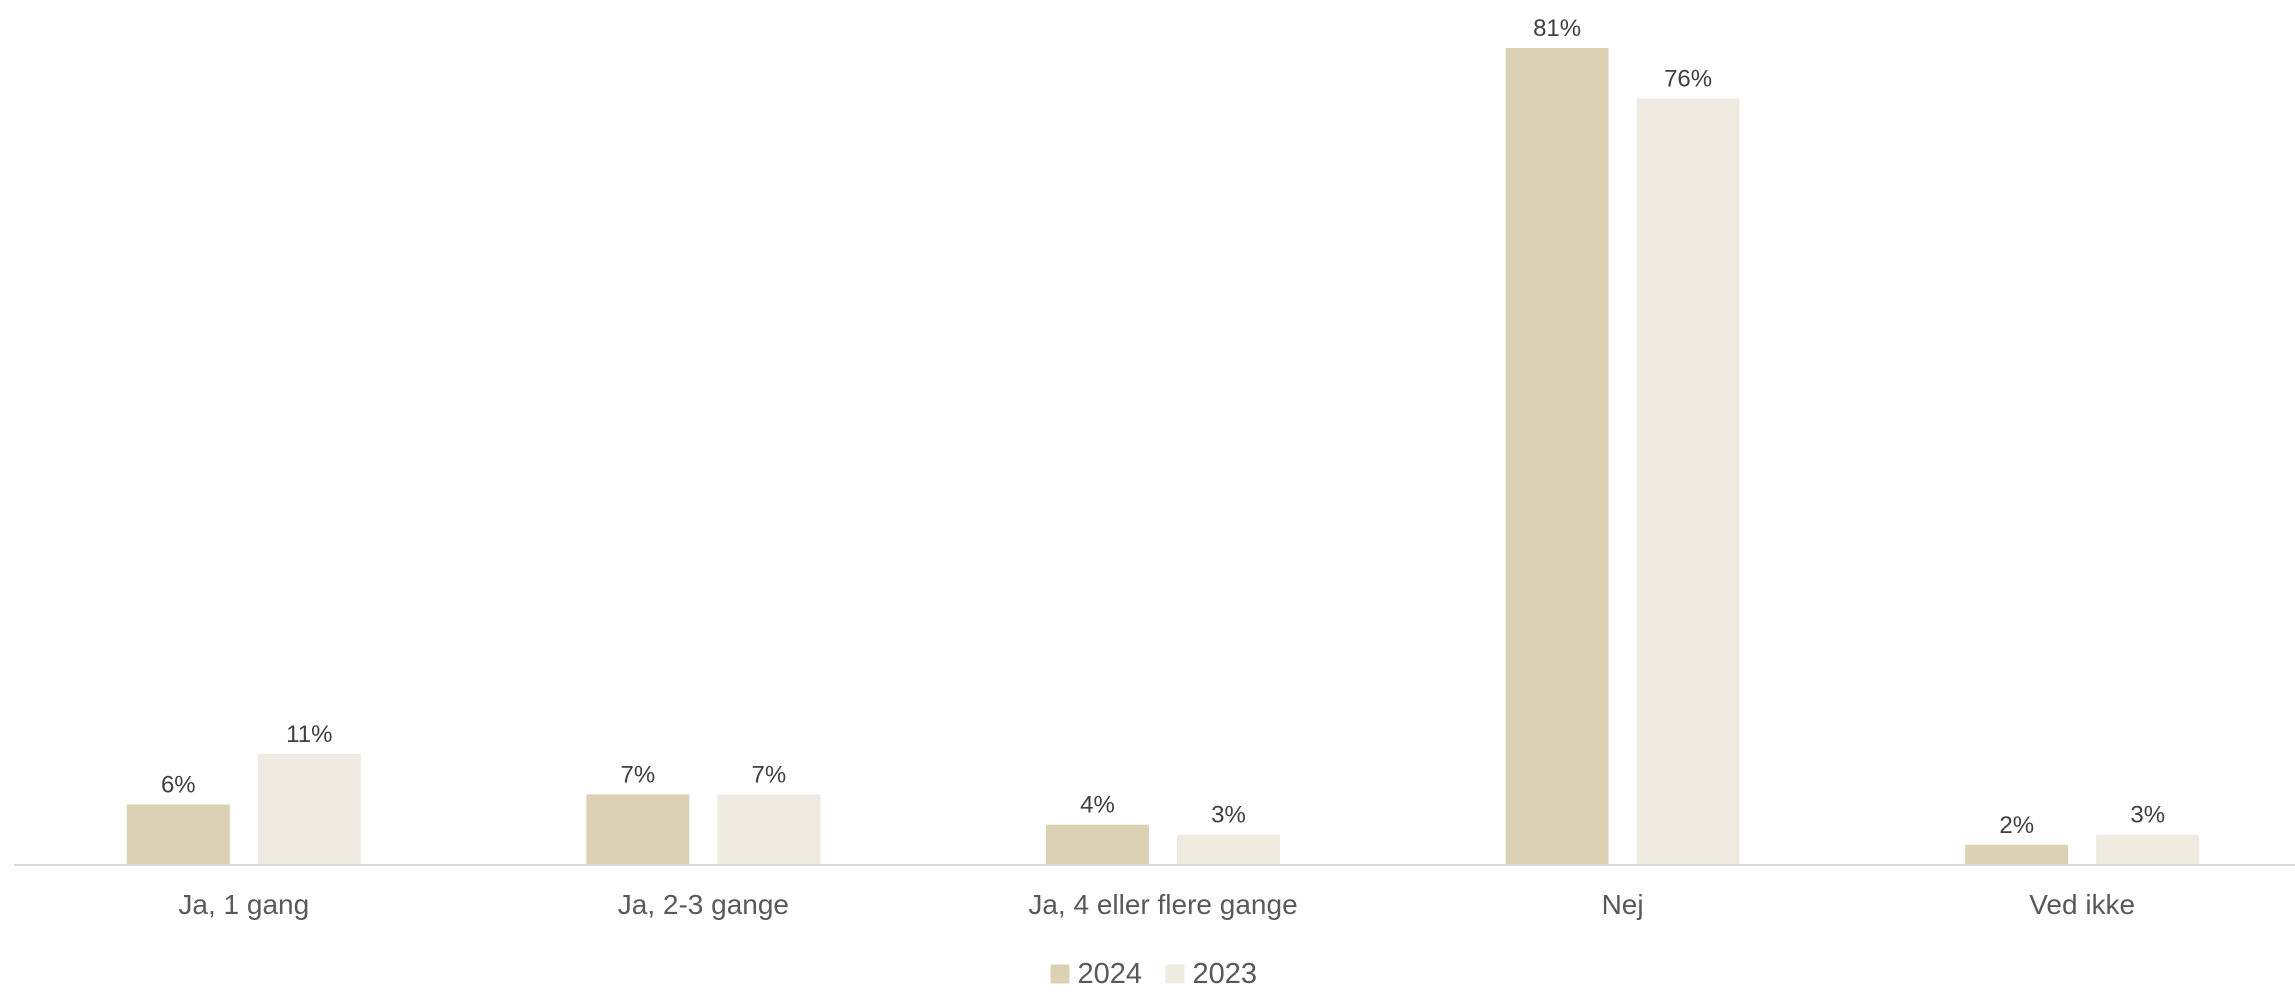 Image resolution: width=2295 pixels, height=996 pixels. What do you see at coordinates (1097, 844) in the screenshot?
I see `bar-2024-ja-4-eller-flere-gange` at bounding box center [1097, 844].